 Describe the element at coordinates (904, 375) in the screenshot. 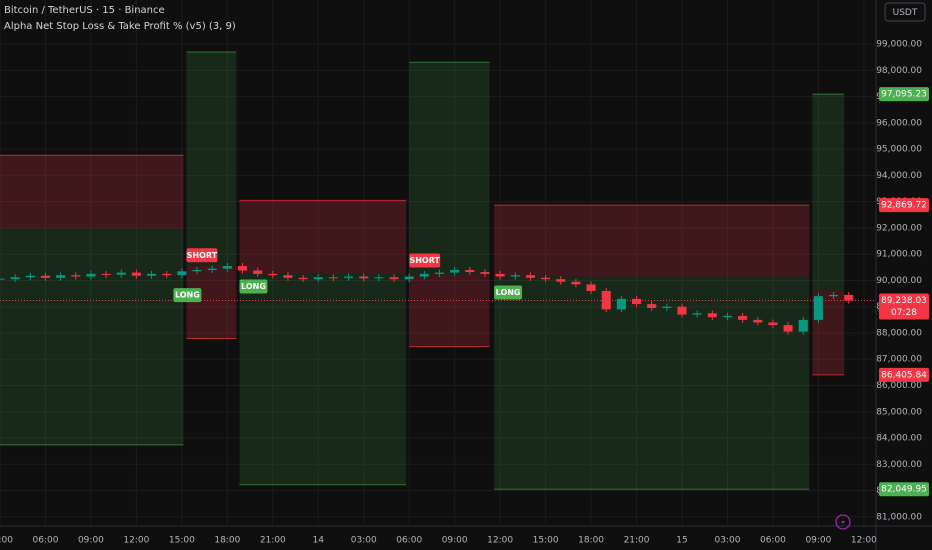

I see `price-tag-label: 86,405.84` at that location.